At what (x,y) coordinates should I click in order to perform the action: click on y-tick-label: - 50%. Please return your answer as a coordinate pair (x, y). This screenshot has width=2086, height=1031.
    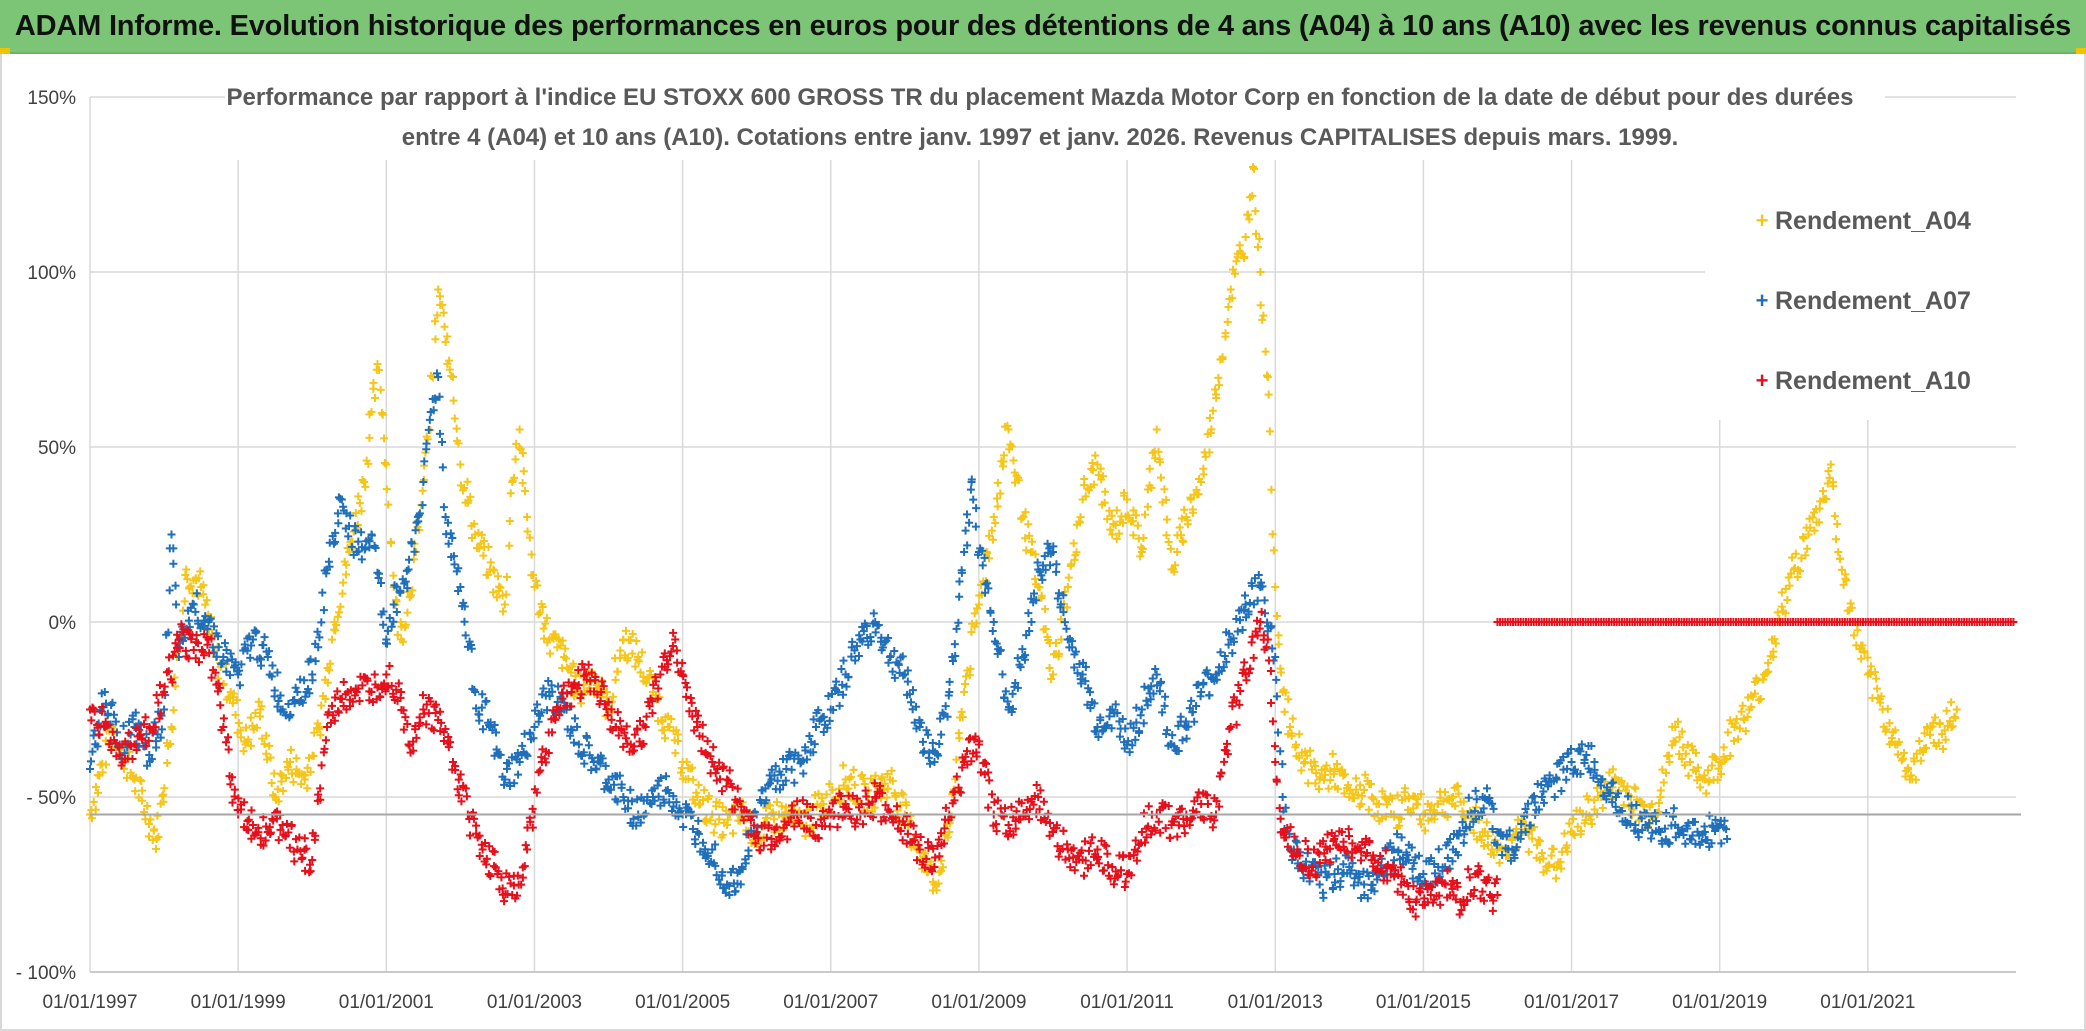
    Looking at the image, I should click on (51, 798).